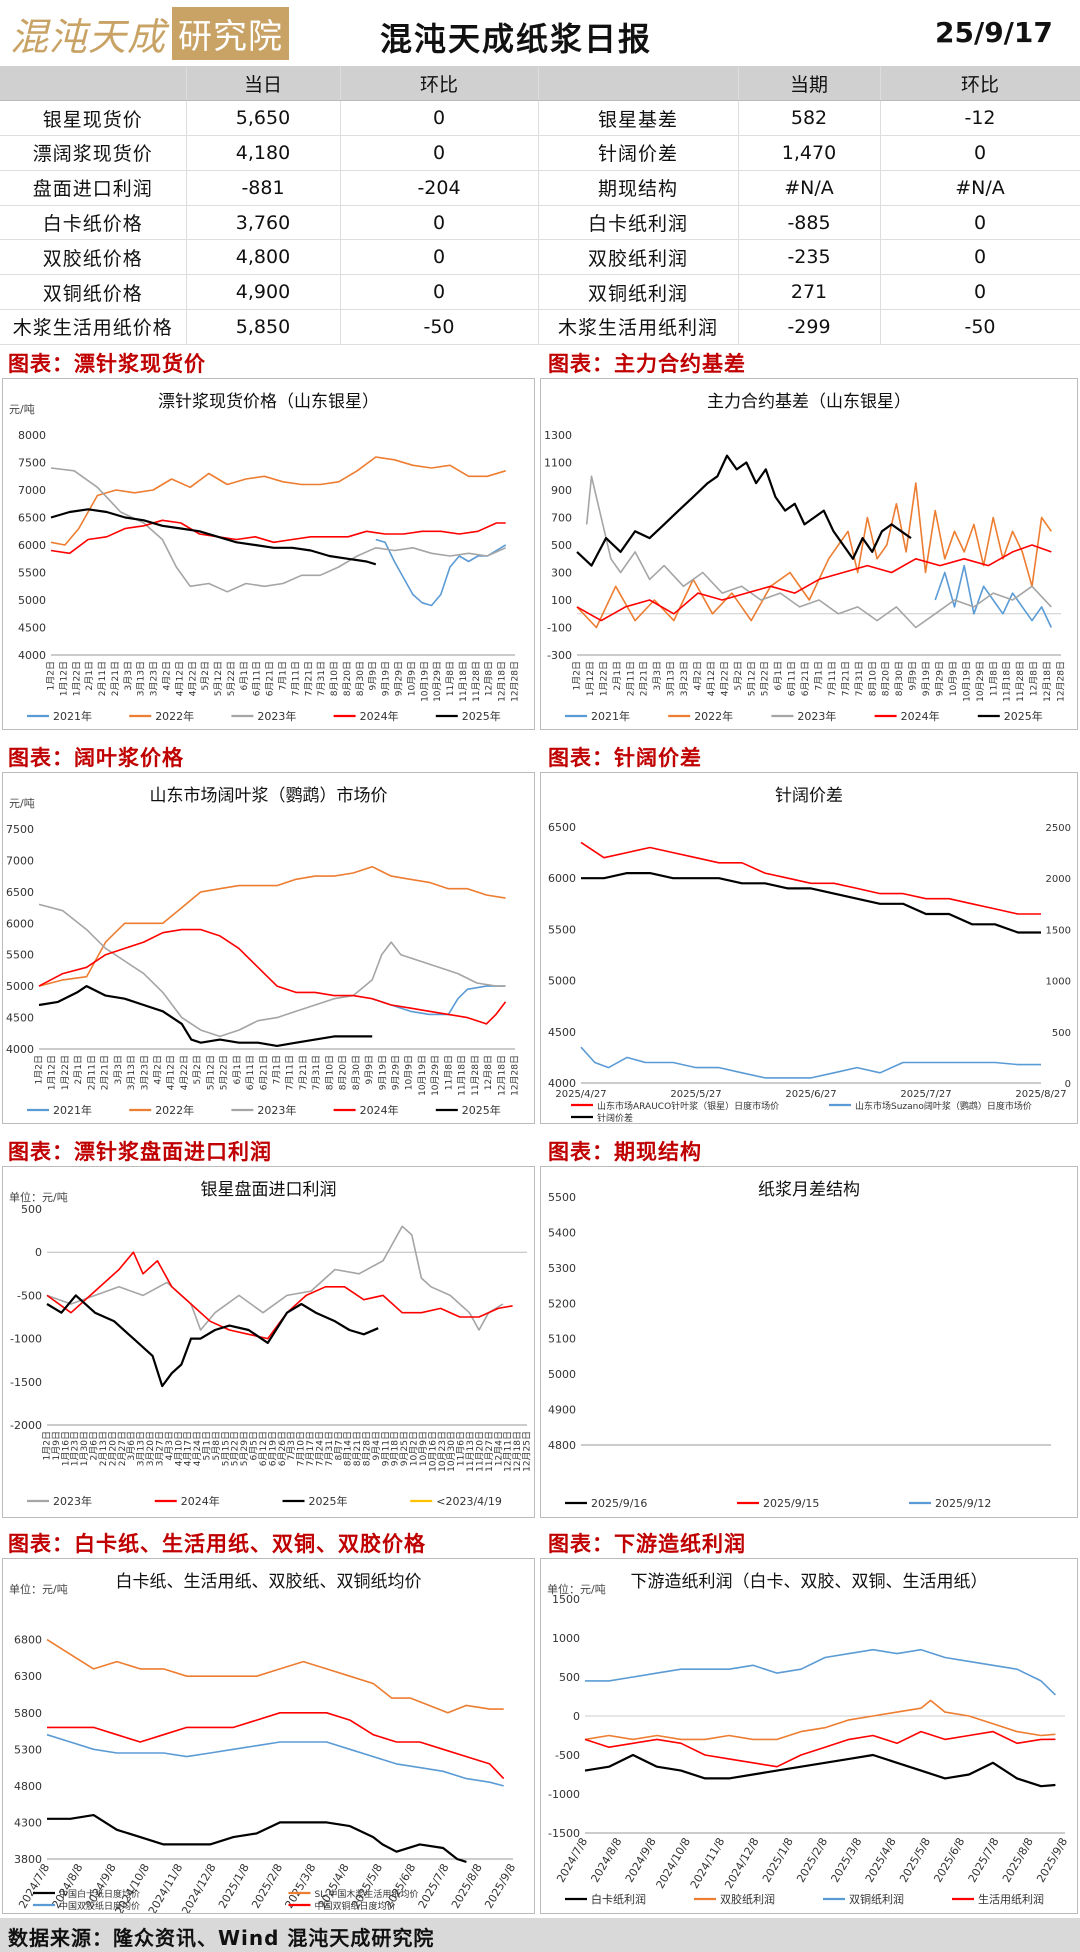  What do you see at coordinates (348, 1448) in the screenshot?
I see `x-tick-label: 8月14日` at bounding box center [348, 1448].